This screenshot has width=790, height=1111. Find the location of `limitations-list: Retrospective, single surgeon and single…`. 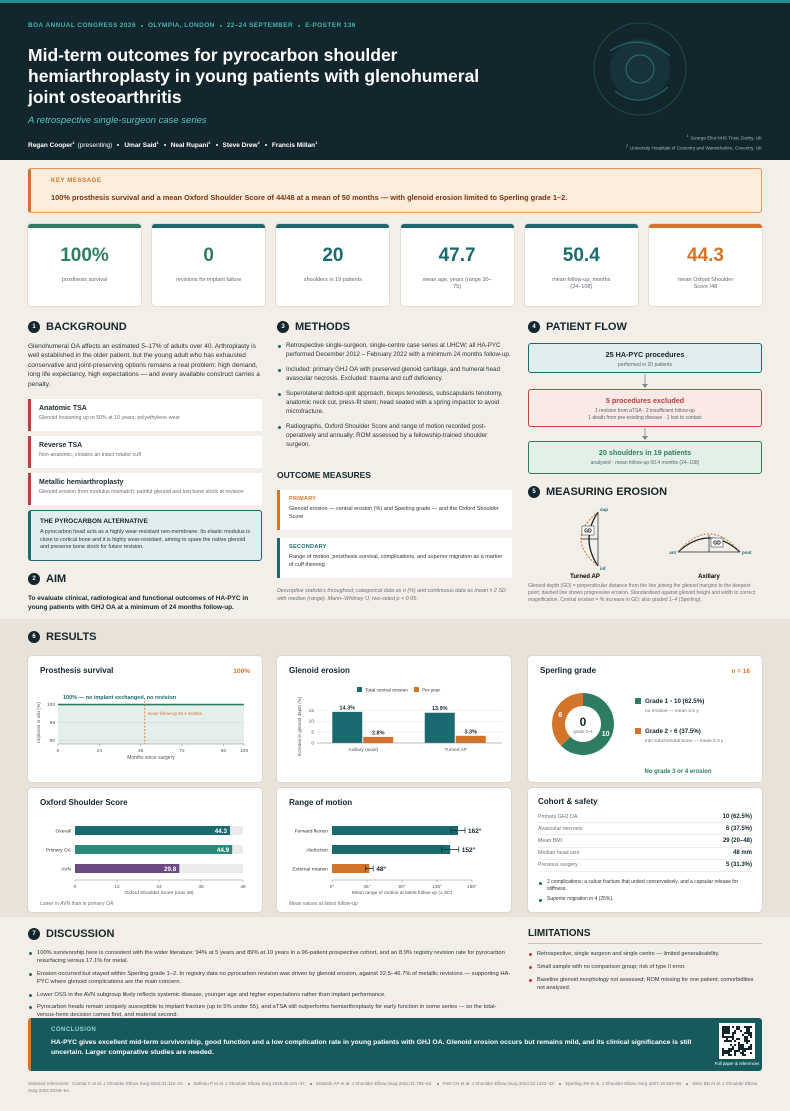

limitations-list: Retrospective, single surgeon and single… is located at coordinates (645, 973).